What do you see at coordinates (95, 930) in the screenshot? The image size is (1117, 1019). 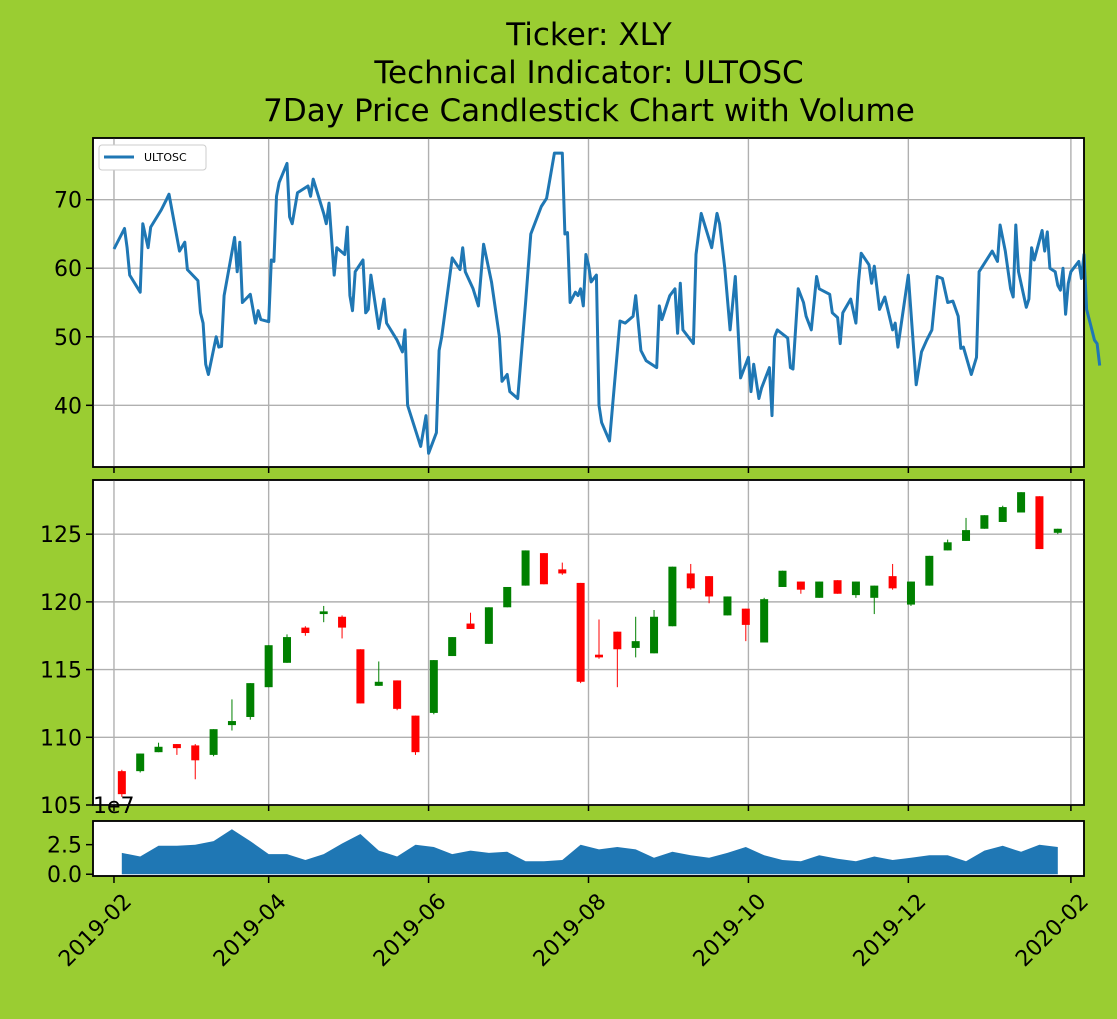 I see `x-tick-label: 2019-02` at bounding box center [95, 930].